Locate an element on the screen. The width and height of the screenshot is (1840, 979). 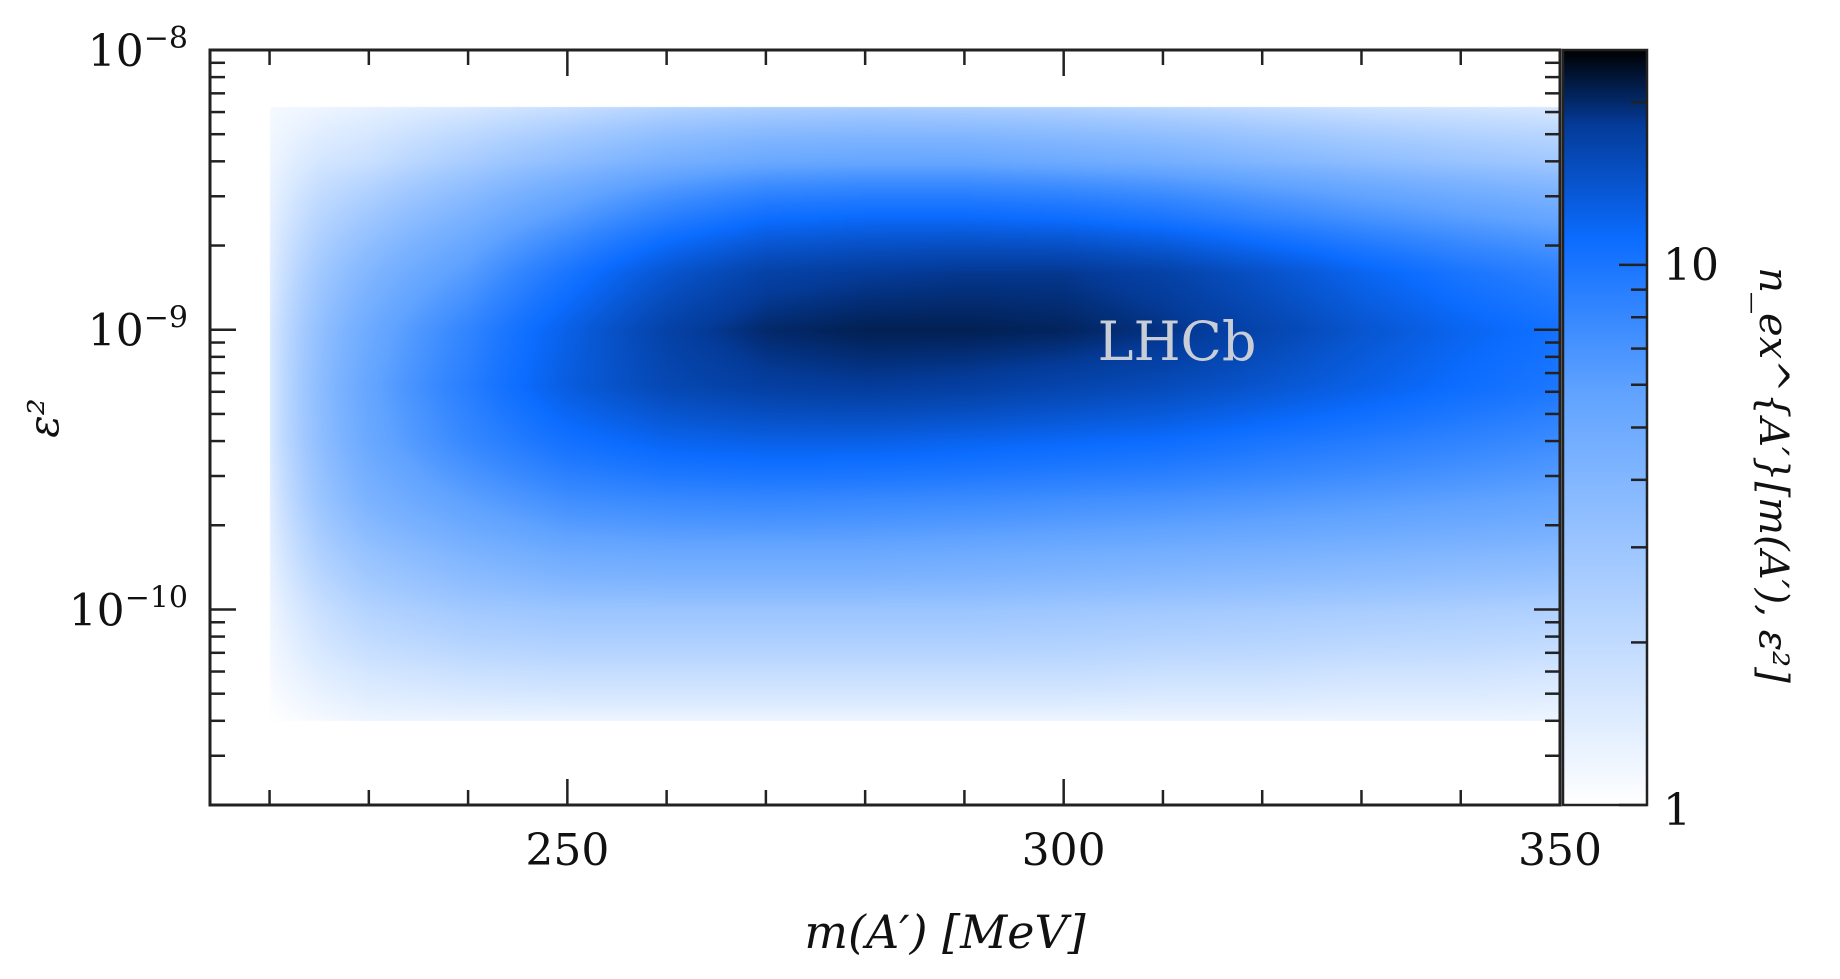
y-tick-label: 10⁻¹⁰ is located at coordinates (128, 608).